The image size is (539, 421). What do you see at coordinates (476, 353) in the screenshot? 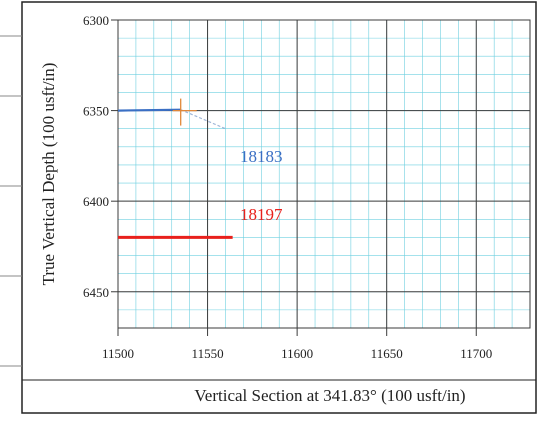
I see `x-tick-label: 11700` at bounding box center [476, 353].